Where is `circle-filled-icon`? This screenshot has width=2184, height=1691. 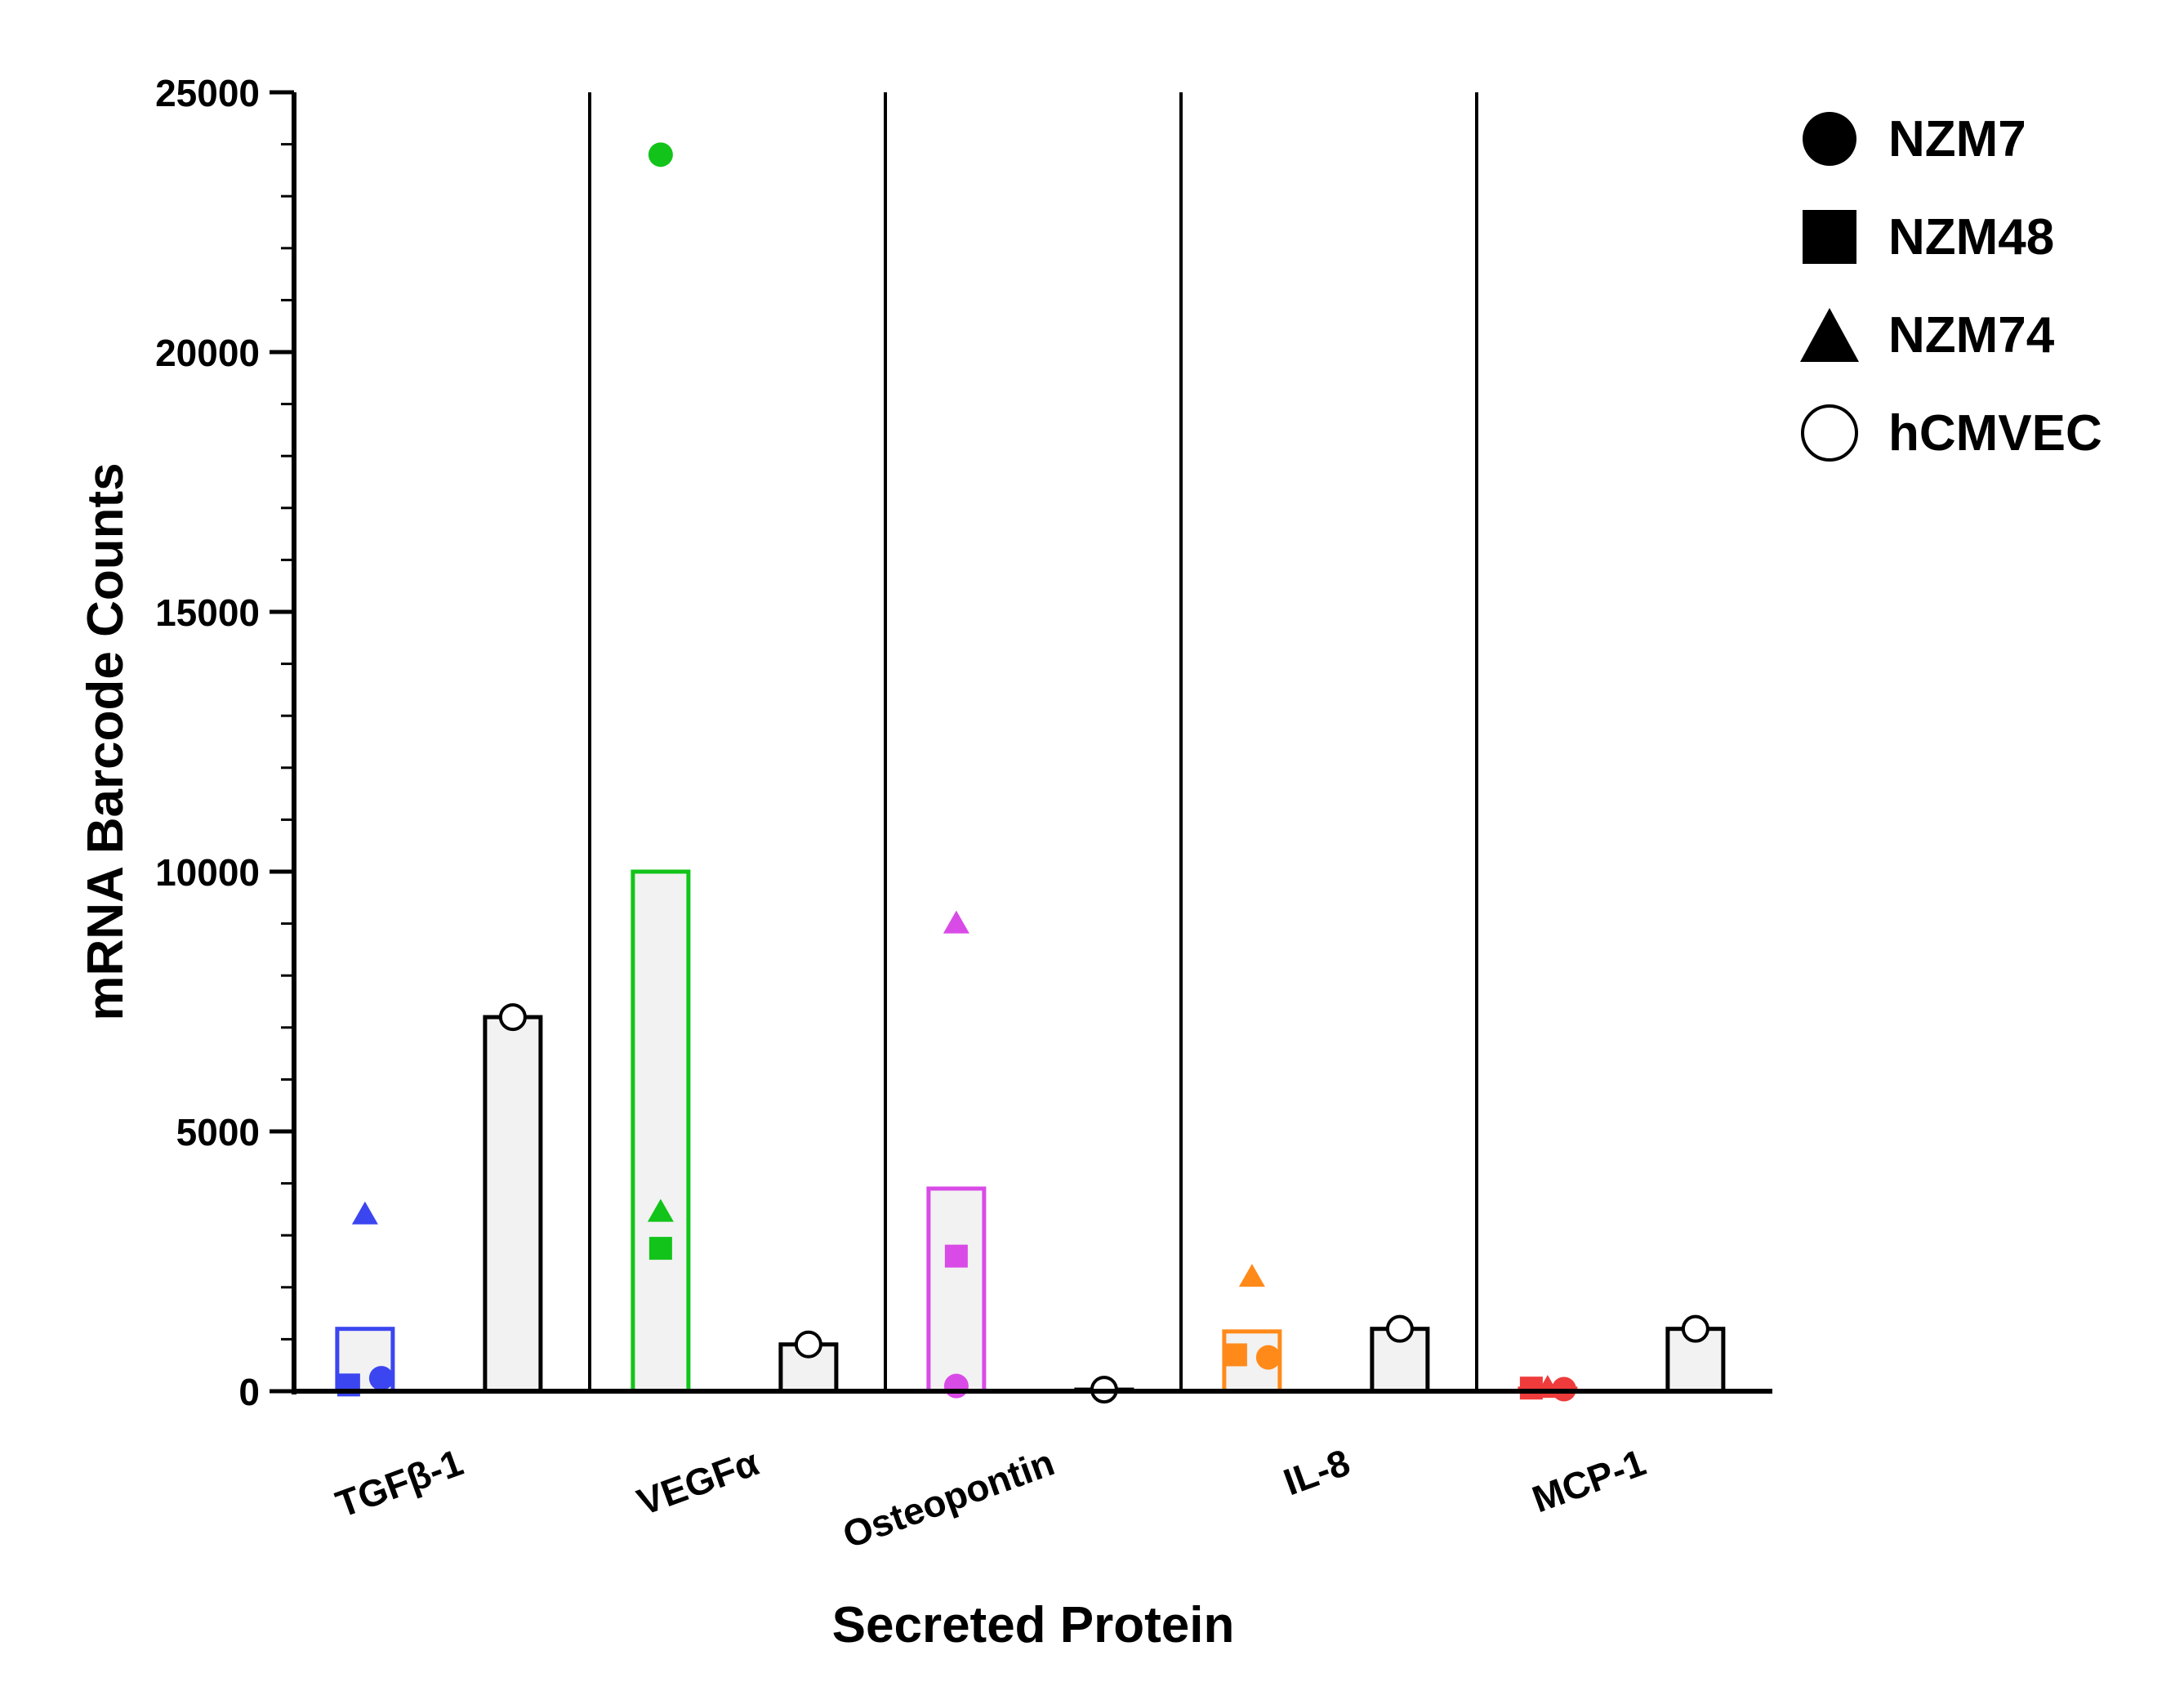 circle-filled-icon is located at coordinates (1829, 139).